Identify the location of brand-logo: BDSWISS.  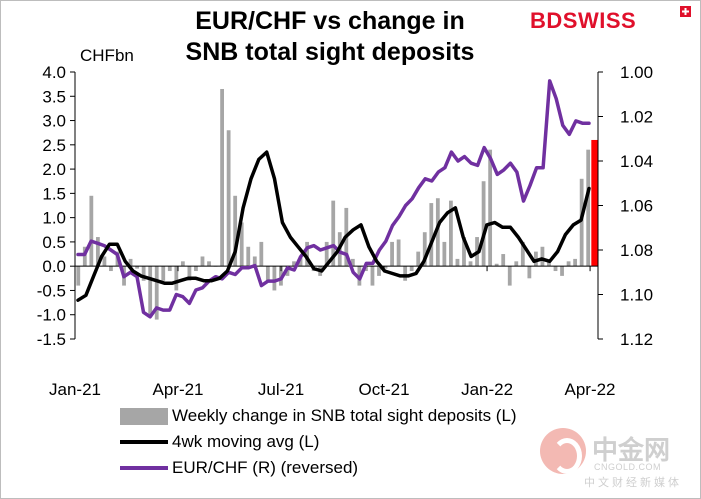
(583, 20).